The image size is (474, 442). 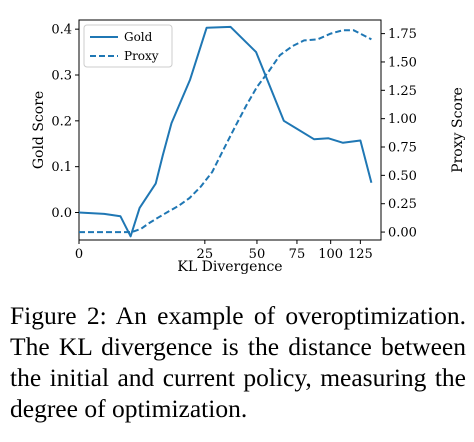 I want to click on left-y-axis-ticks: 0.0 0.1 0.2 0.3 0.4, so click(x=65, y=122).